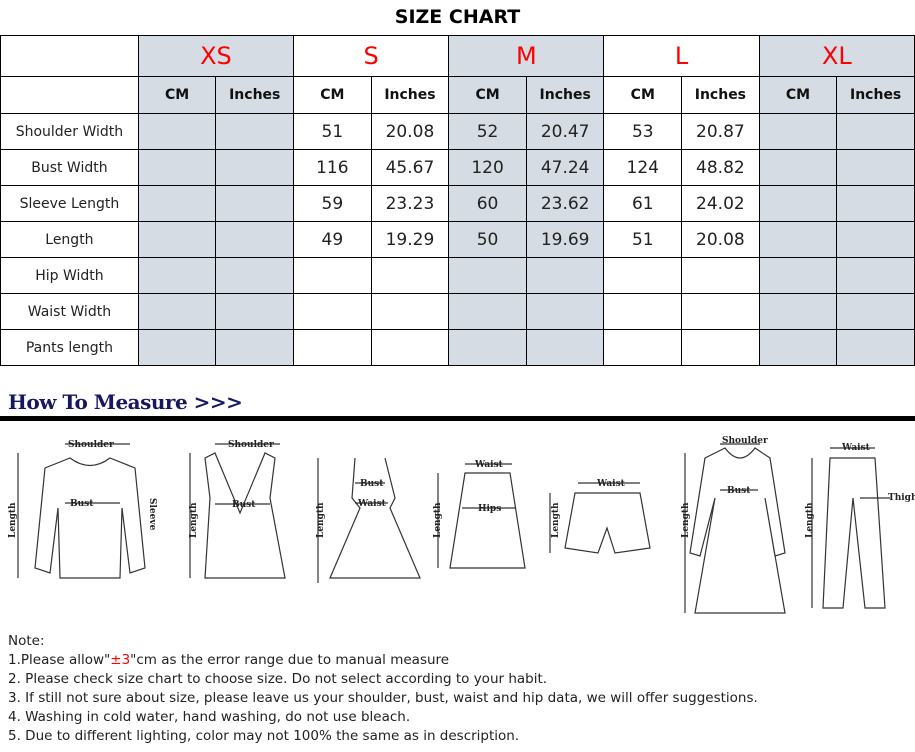 The height and width of the screenshot is (752, 915). Describe the element at coordinates (69, 275) in the screenshot. I see `row-label: Hip Width` at that location.